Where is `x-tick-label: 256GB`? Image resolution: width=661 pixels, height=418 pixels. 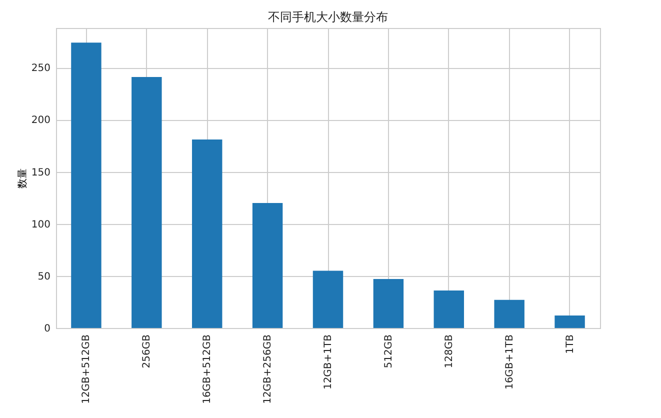 x-tick-label: 256GB is located at coordinates (147, 351).